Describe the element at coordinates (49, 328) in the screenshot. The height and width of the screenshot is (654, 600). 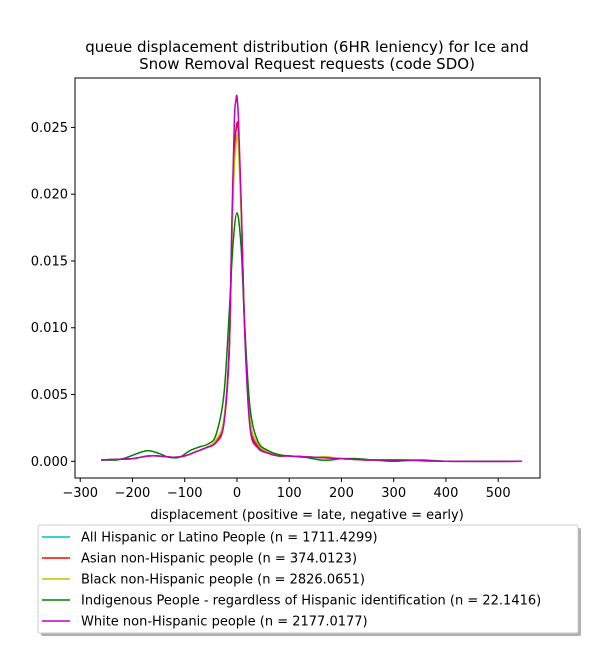
I see `y-tick-label: 0.010` at that location.